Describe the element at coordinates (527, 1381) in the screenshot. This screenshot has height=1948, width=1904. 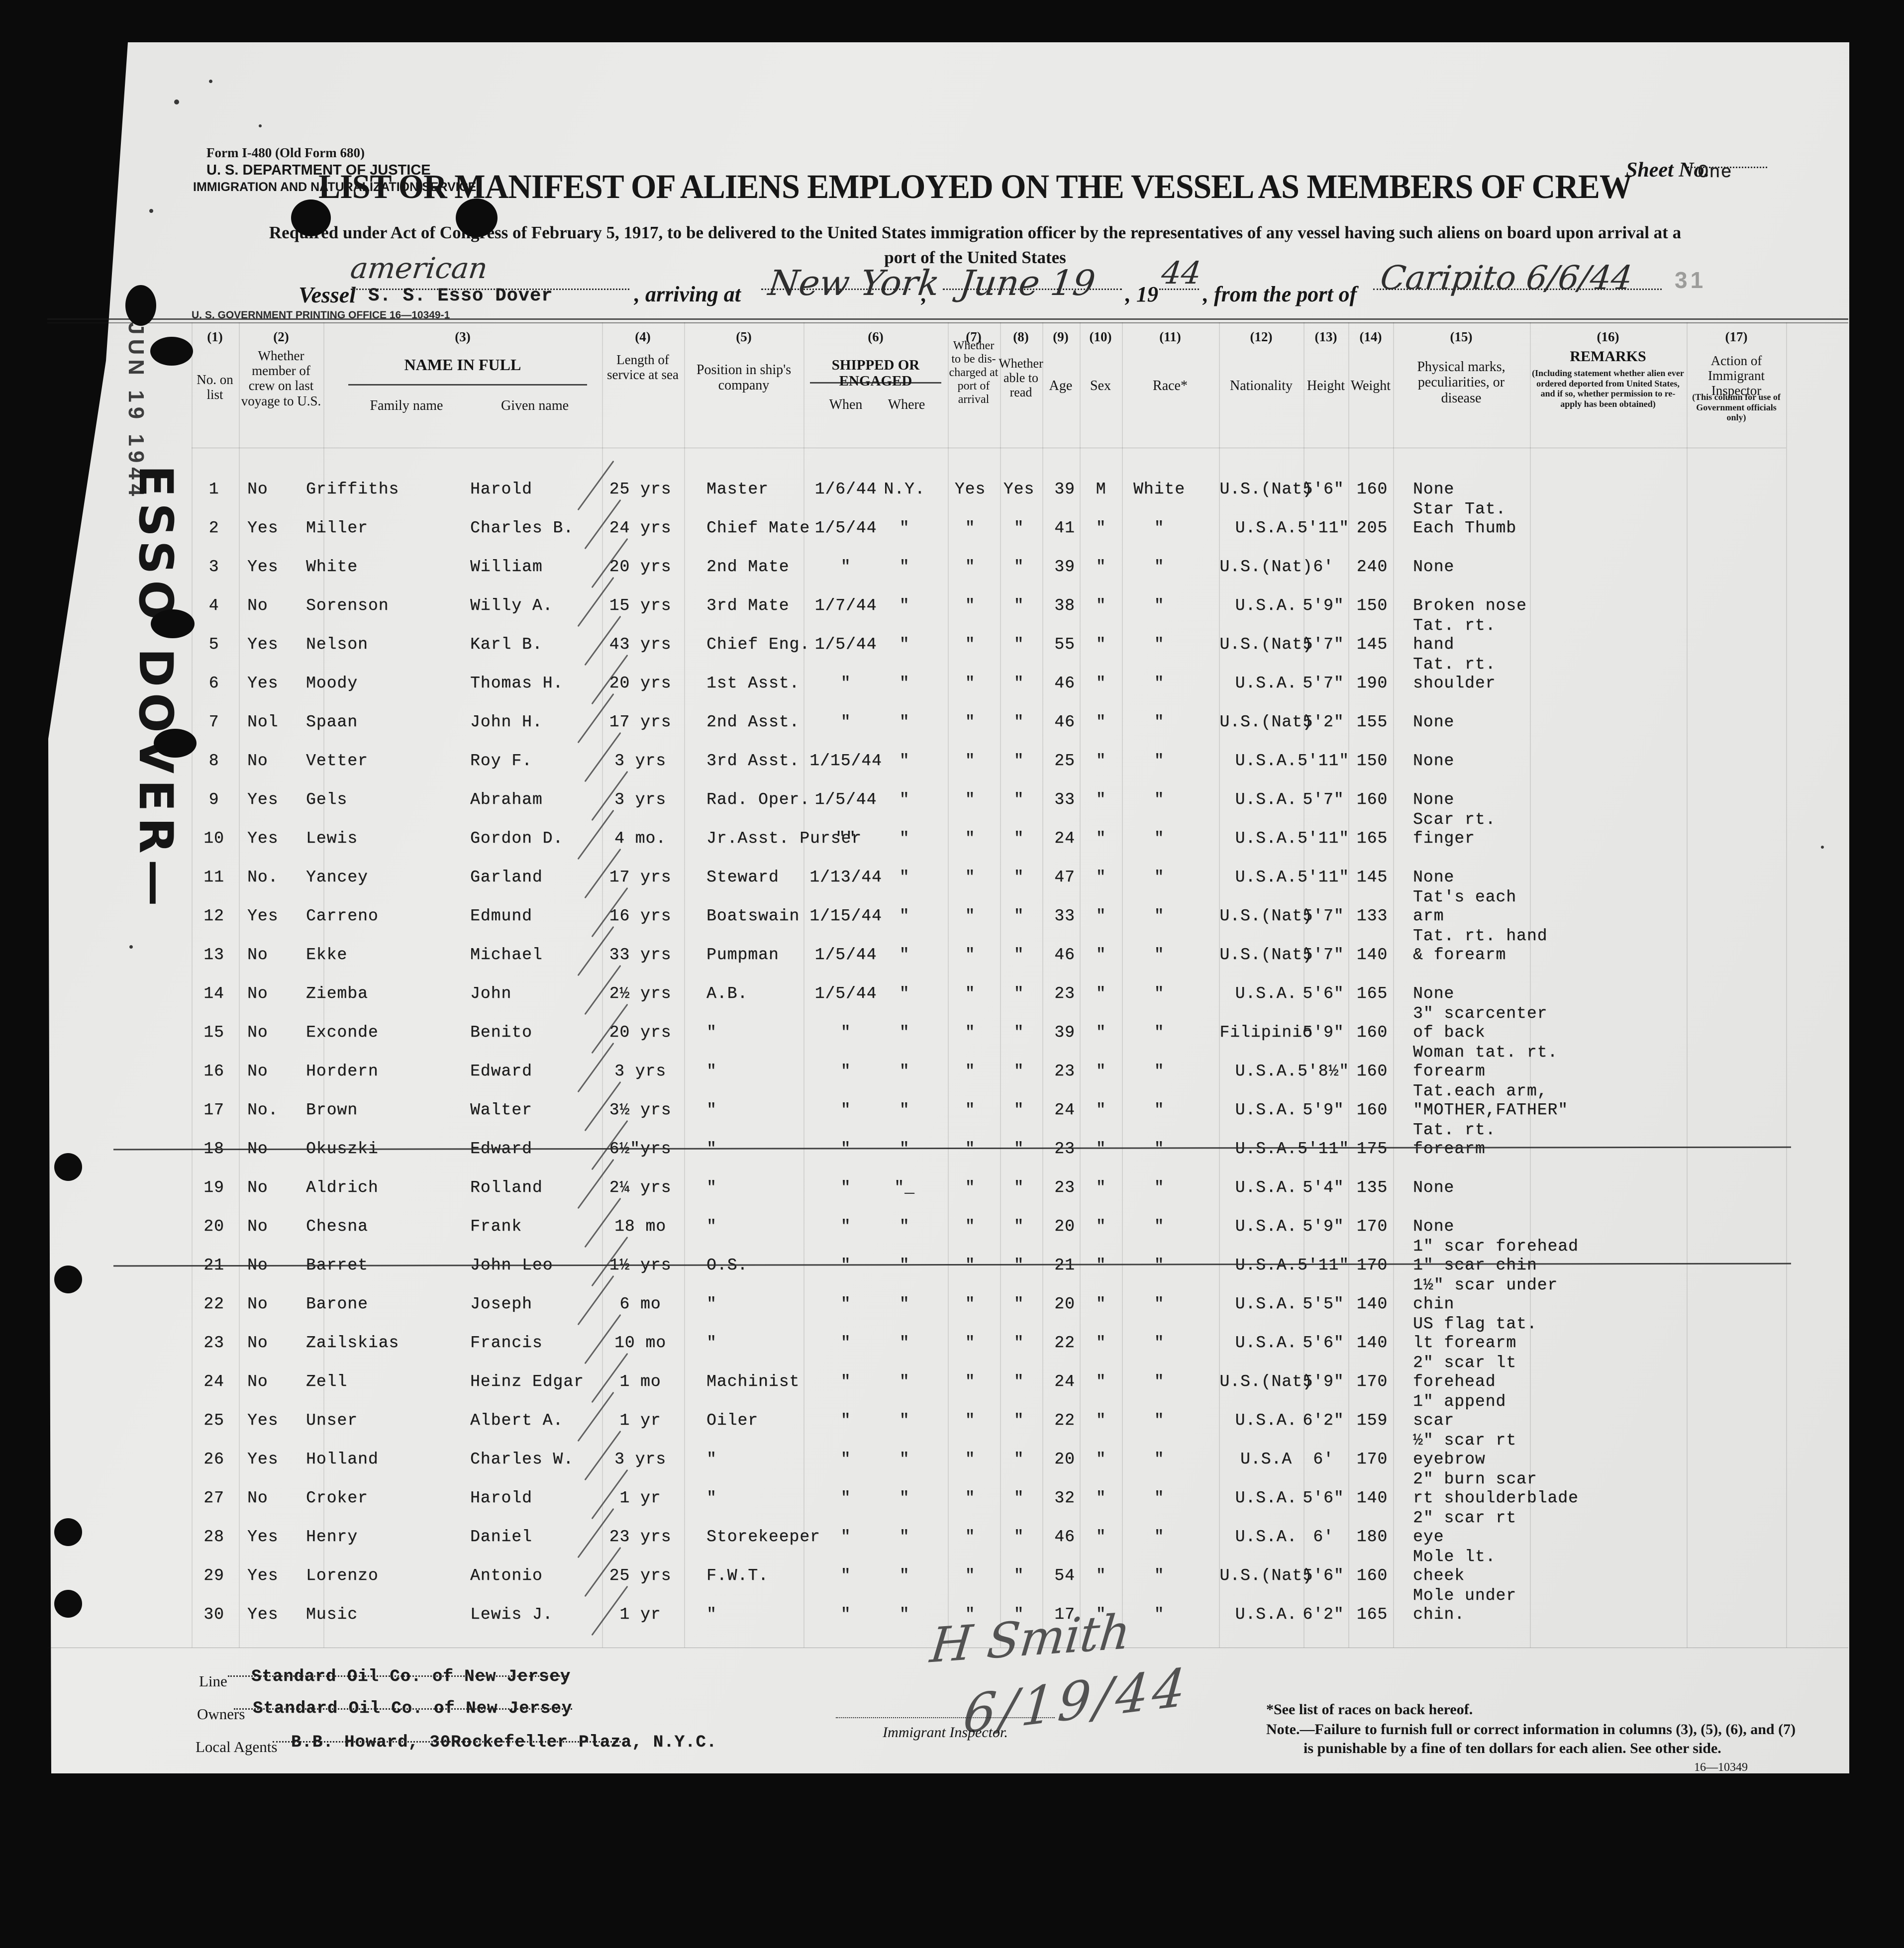
I see `given-name: Heinz Edgar` at that location.